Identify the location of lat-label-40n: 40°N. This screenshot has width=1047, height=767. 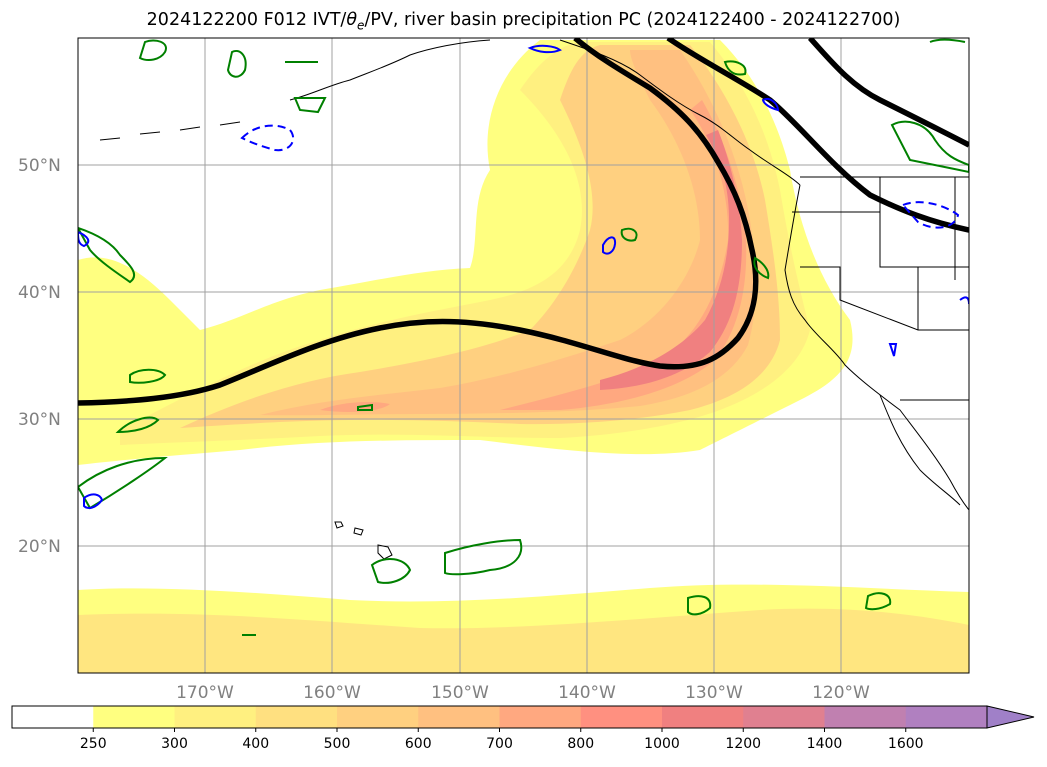
(39, 293).